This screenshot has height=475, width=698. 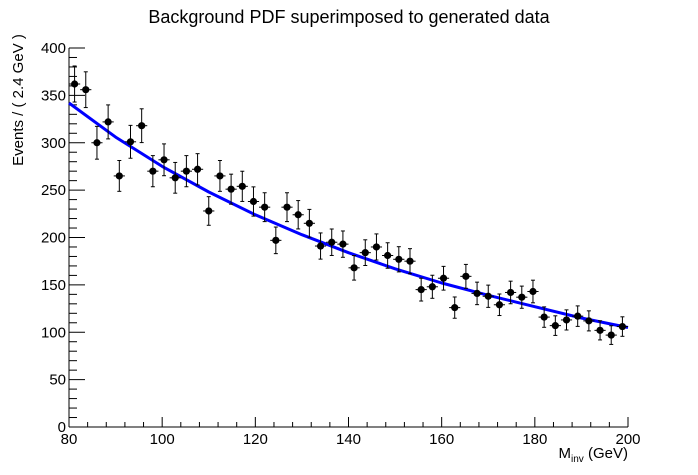 I want to click on x-tick-label: 100, so click(x=162, y=439).